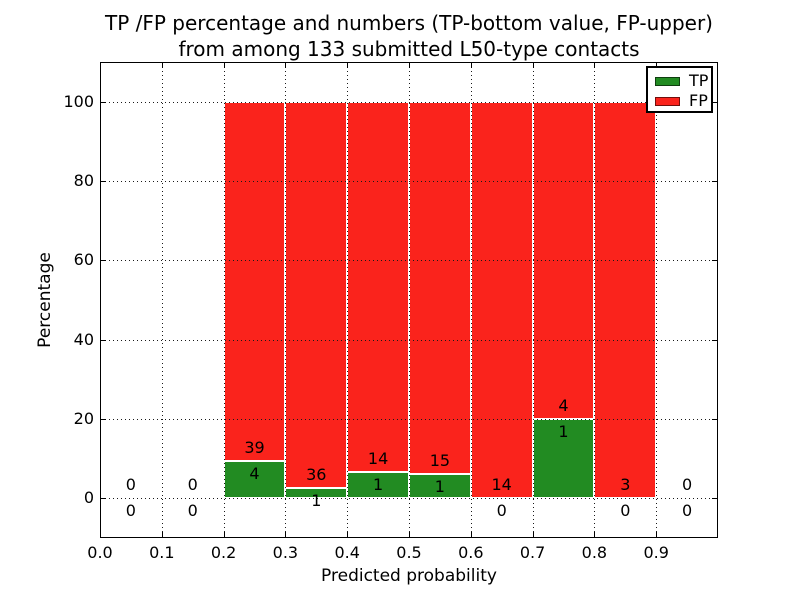 Image resolution: width=800 pixels, height=600 pixels. Describe the element at coordinates (501, 511) in the screenshot. I see `annotation-tp-0.6: 0` at that location.